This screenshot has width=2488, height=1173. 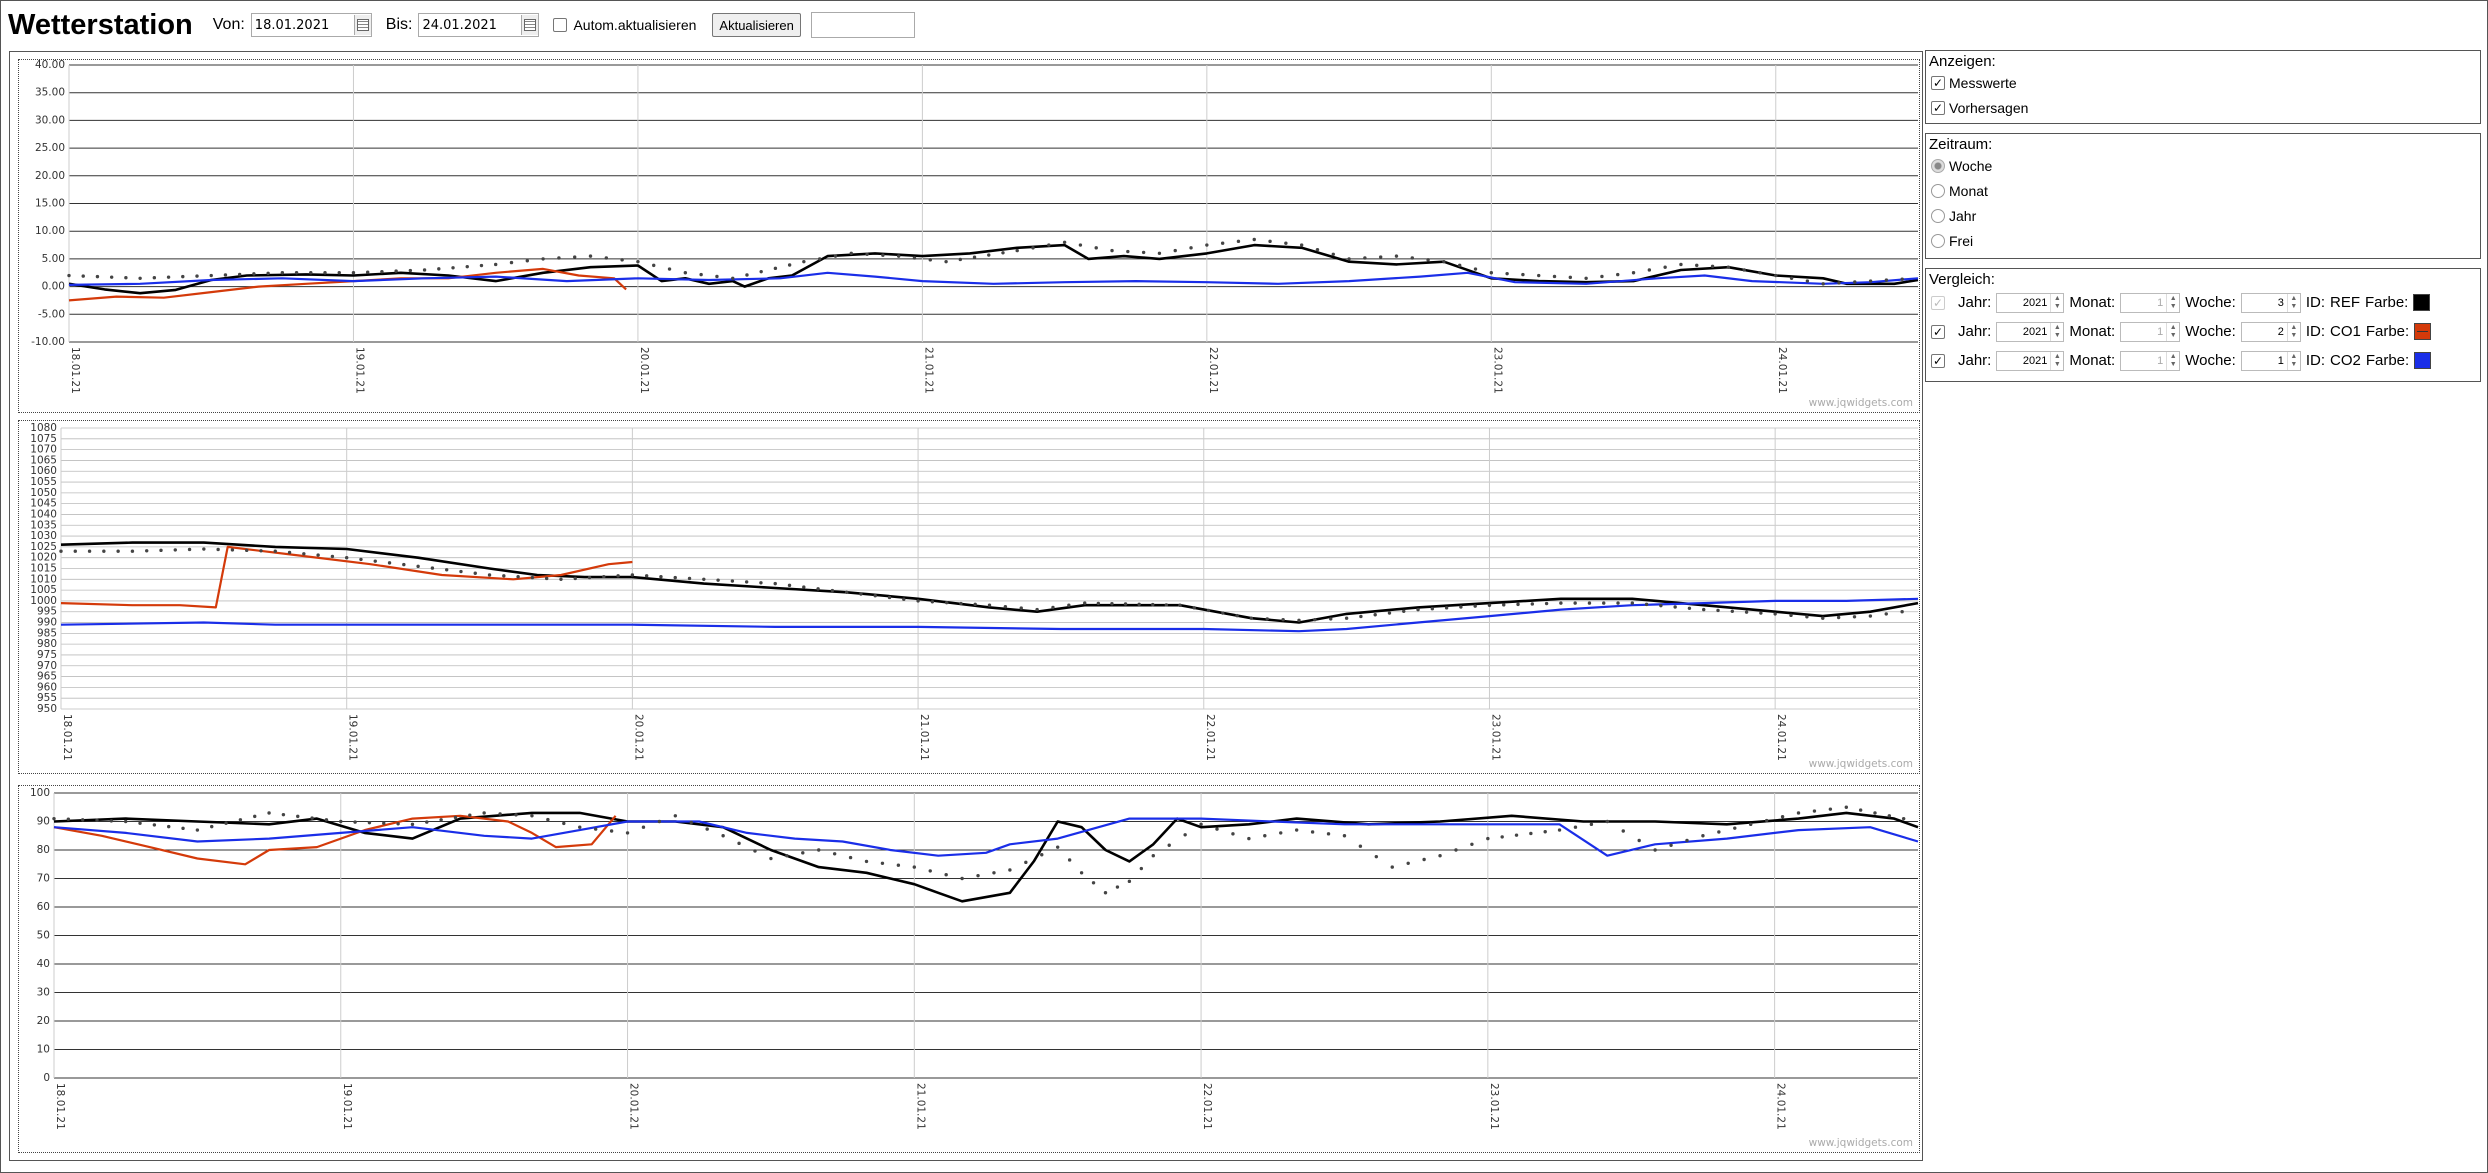 I want to click on y-tick-label: 1025, so click(x=43, y=547).